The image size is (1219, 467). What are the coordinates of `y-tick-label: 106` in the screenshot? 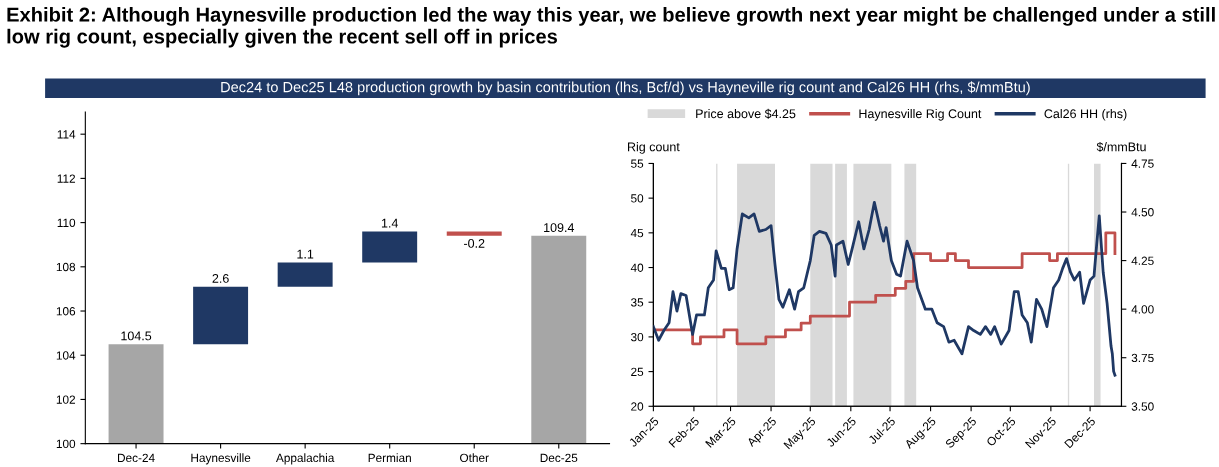 It's located at (66, 311).